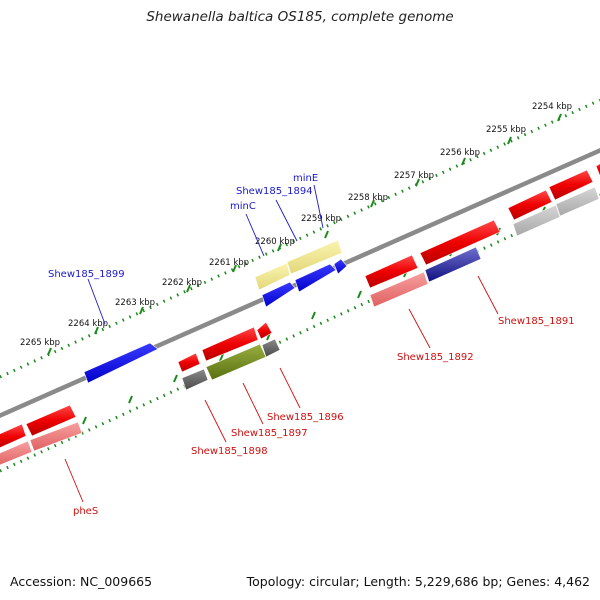  Describe the element at coordinates (269, 433) in the screenshot. I see `label-shew185-1897: Shew185_1897` at that location.